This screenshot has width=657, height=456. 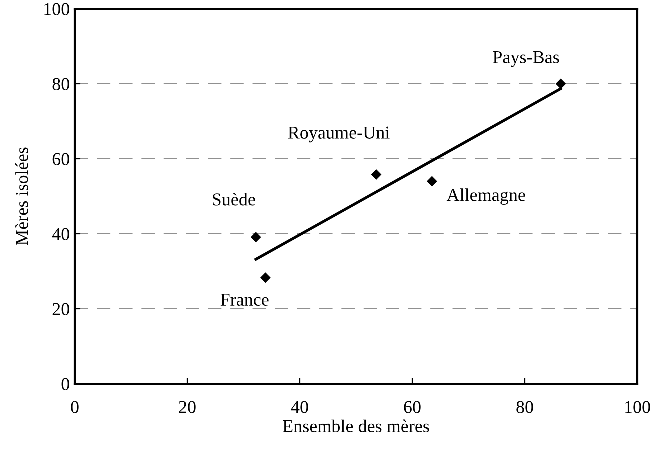 What do you see at coordinates (486, 196) in the screenshot?
I see `annotation: Allemagne` at bounding box center [486, 196].